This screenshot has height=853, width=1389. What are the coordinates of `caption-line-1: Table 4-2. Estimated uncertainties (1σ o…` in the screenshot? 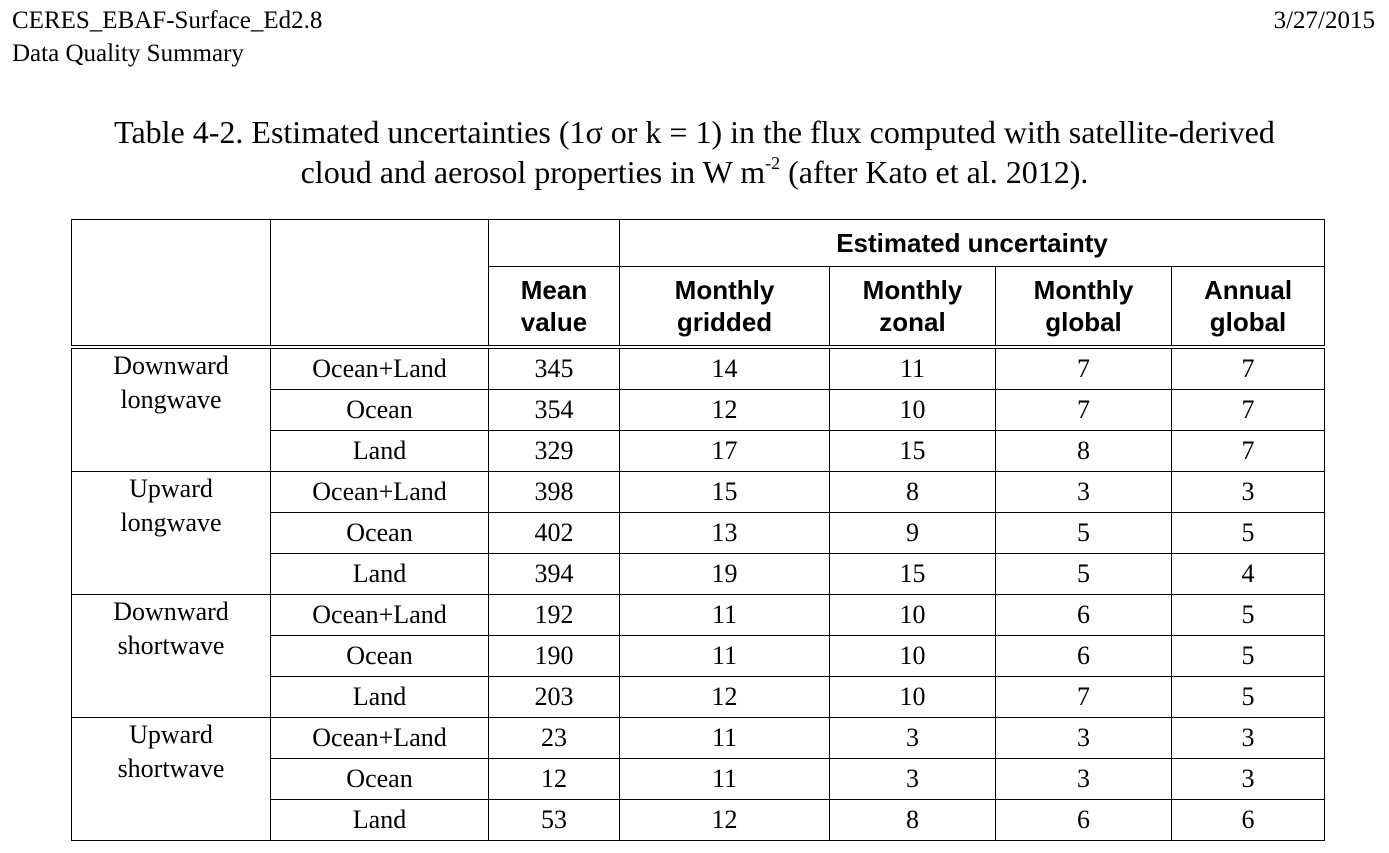 It's located at (694, 132).